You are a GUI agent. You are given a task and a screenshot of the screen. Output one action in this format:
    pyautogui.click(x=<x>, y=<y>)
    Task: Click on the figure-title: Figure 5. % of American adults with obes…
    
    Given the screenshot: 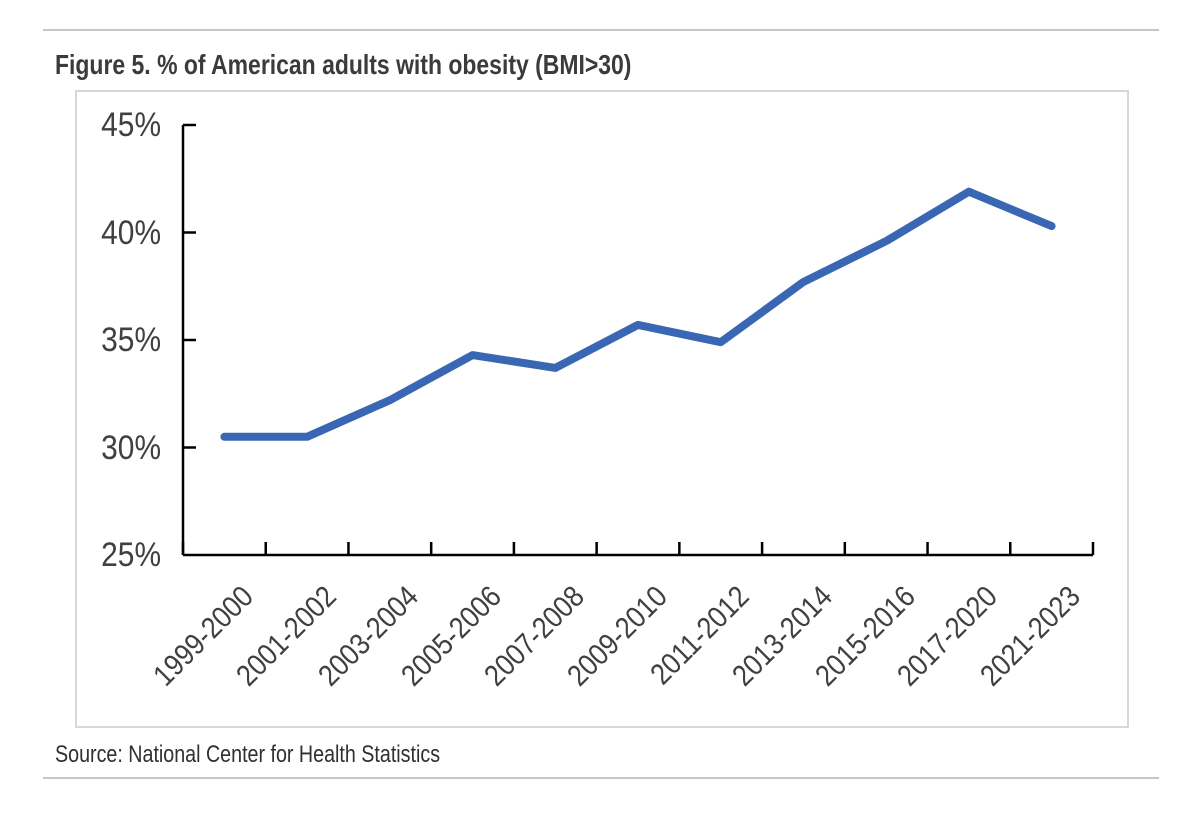 What is the action you would take?
    pyautogui.click(x=343, y=64)
    